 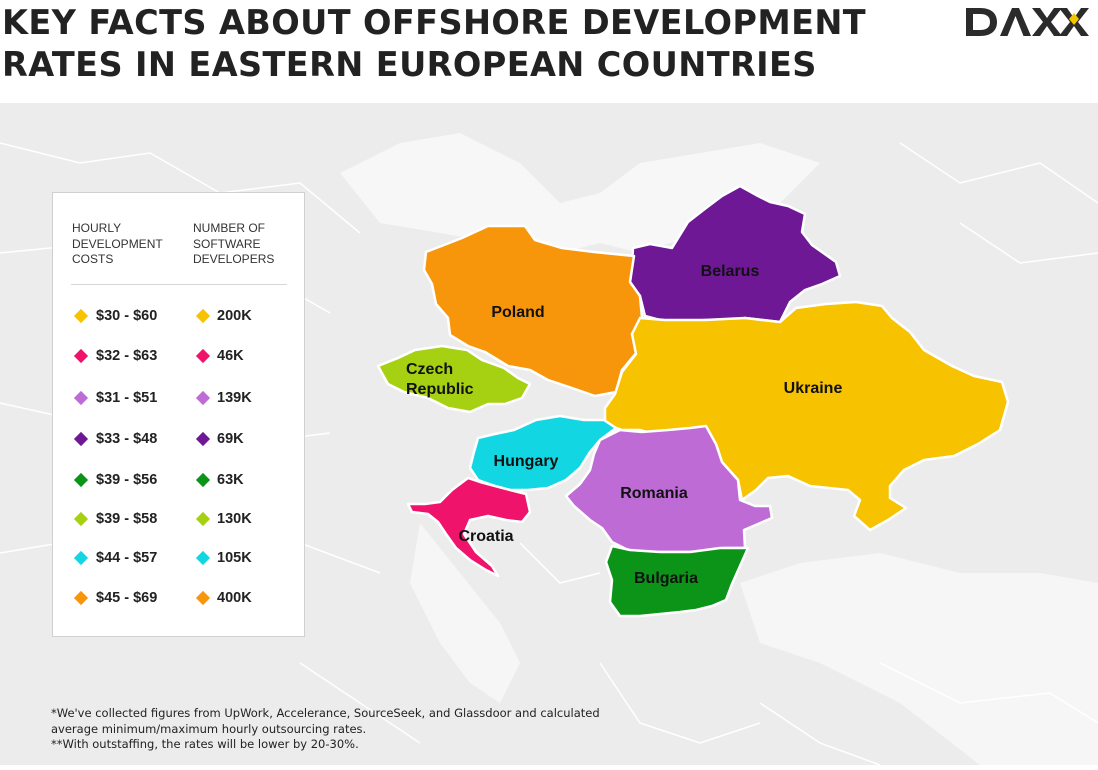 I want to click on label-croatia: Croatia, so click(x=485, y=536).